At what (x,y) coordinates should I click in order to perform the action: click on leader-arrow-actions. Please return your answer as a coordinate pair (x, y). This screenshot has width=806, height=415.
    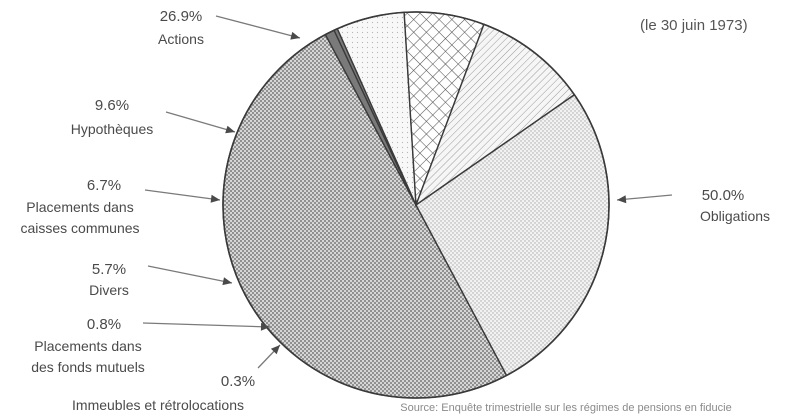
    Looking at the image, I should click on (295, 35).